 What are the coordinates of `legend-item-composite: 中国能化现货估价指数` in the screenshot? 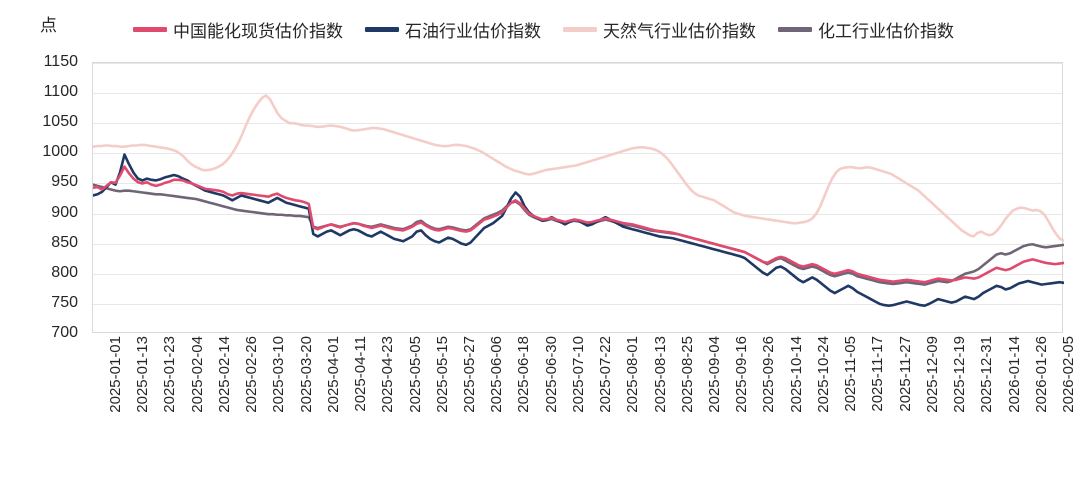 It's located at (238, 29).